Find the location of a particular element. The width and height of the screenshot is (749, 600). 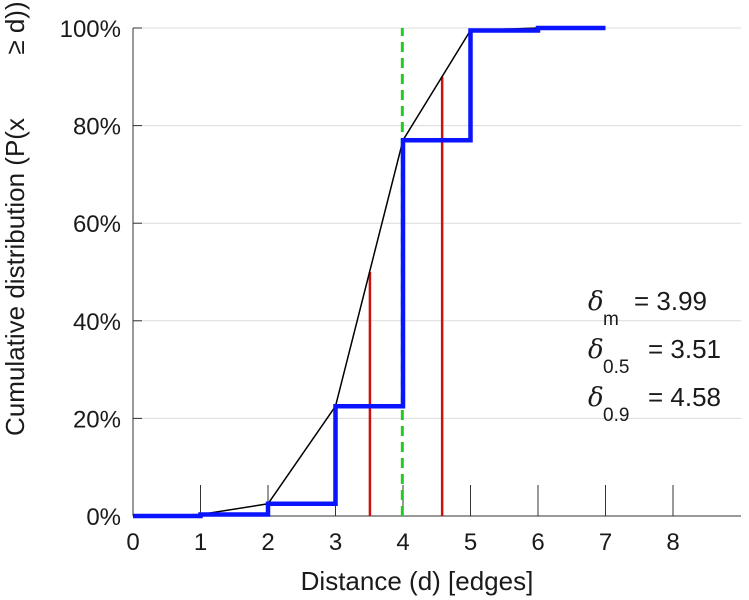

x-tick-label: 5 is located at coordinates (470, 542).